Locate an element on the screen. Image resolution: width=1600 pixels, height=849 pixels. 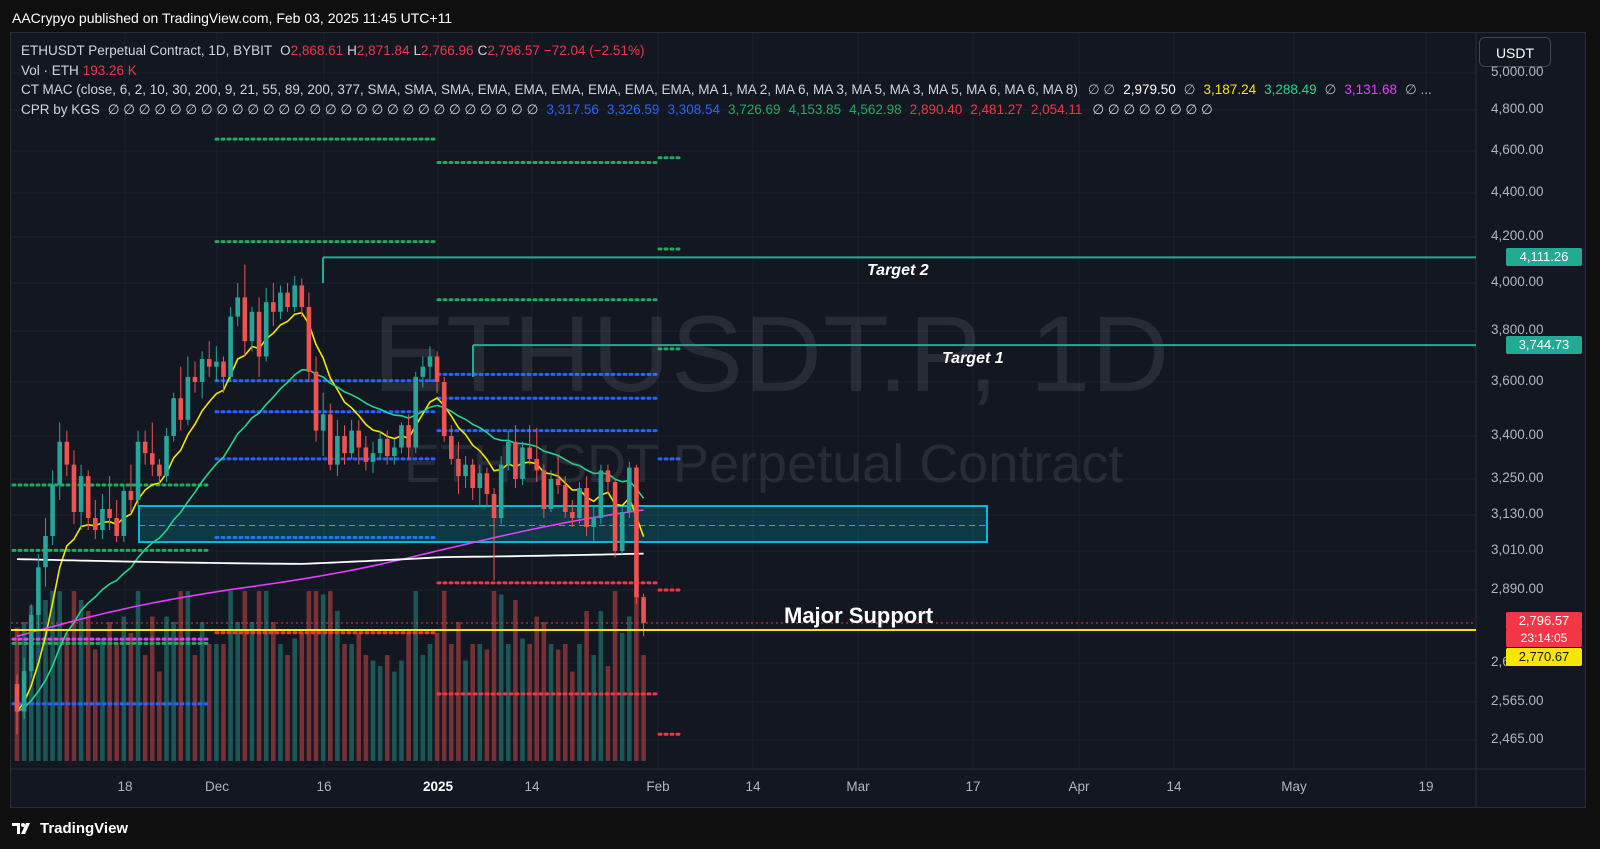
time-tick-label: 16 is located at coordinates (324, 786).